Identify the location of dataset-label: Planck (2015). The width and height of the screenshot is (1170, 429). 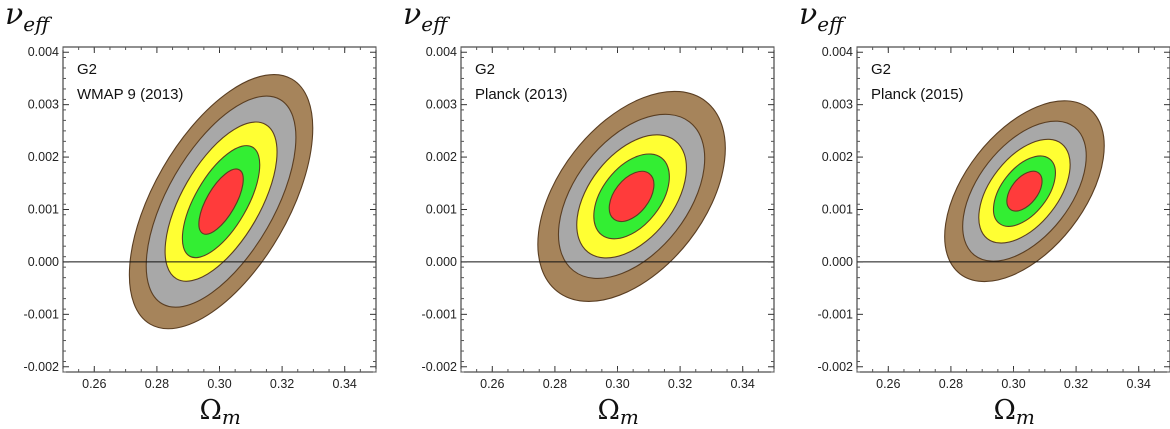
(917, 94).